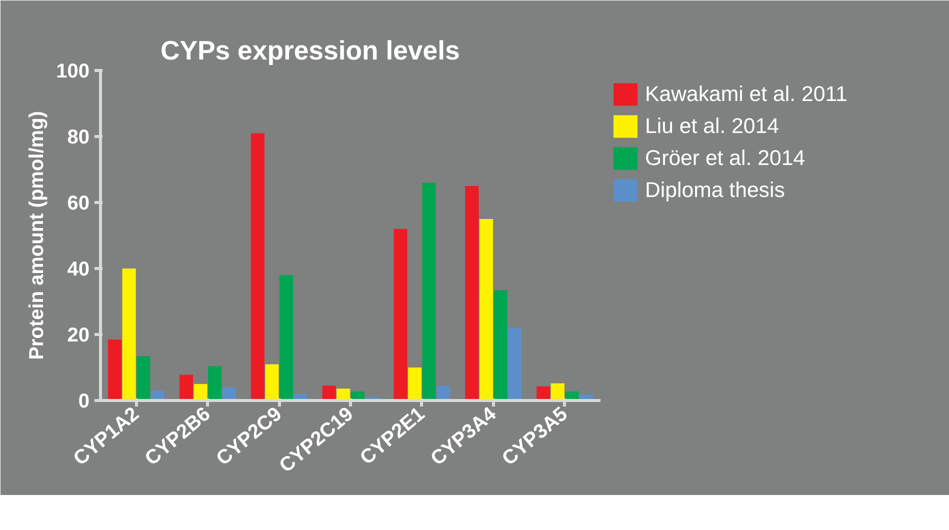  Describe the element at coordinates (78, 269) in the screenshot. I see `y-tick-label: 40` at that location.